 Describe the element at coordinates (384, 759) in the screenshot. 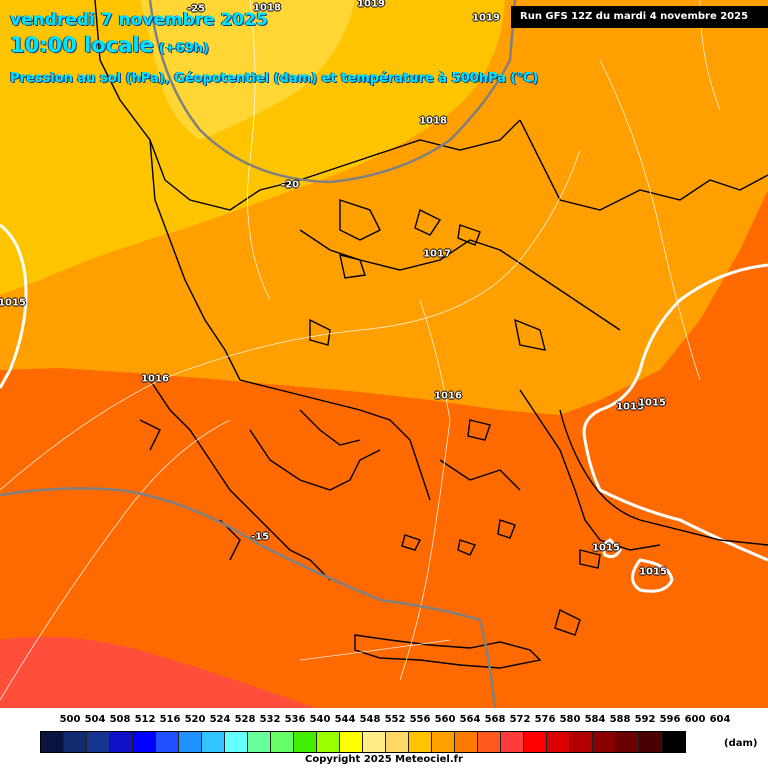

I see `copyright: Copyright 2025 Meteociel.fr` at that location.